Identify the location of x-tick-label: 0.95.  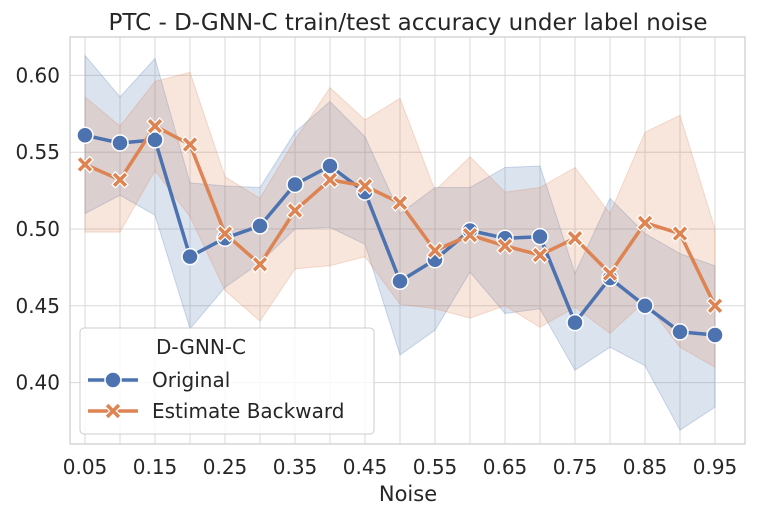
(715, 467).